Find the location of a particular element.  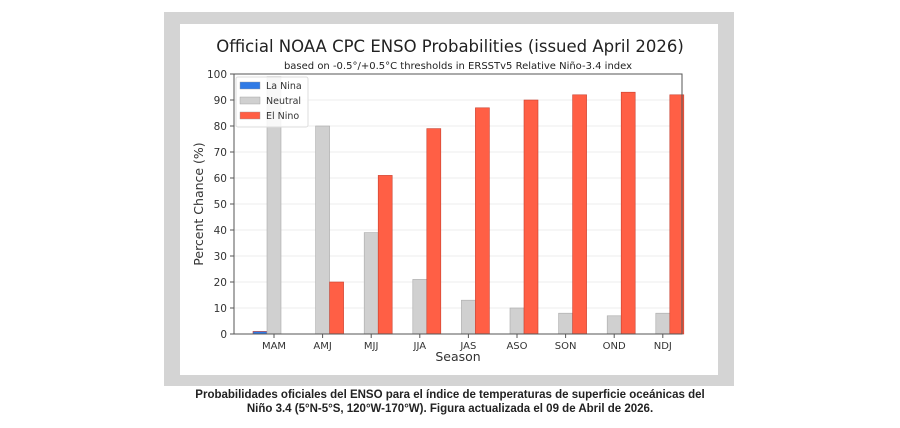

x-tick-label: JAS is located at coordinates (467, 346).